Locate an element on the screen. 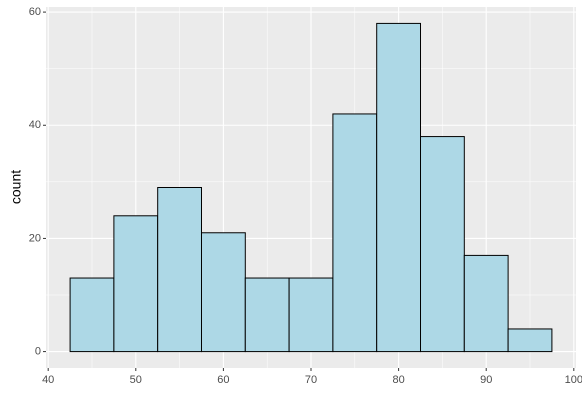  x-tick-label: 80 is located at coordinates (398, 380).